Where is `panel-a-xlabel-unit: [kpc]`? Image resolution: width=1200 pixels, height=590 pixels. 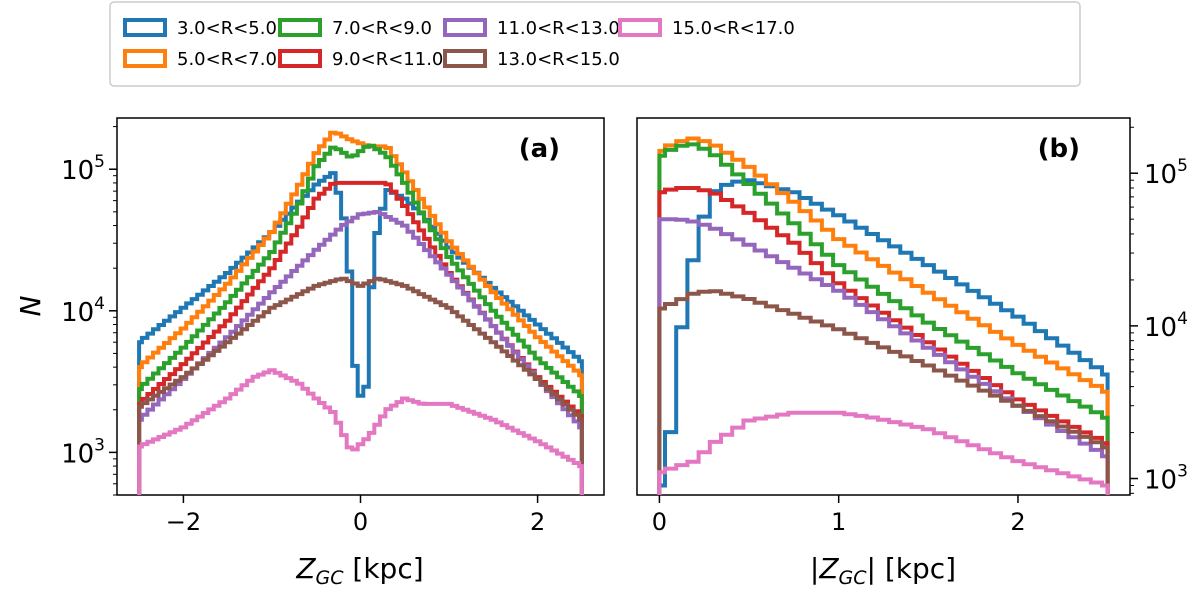
panel-a-xlabel-unit: [kpc] is located at coordinates (384, 568).